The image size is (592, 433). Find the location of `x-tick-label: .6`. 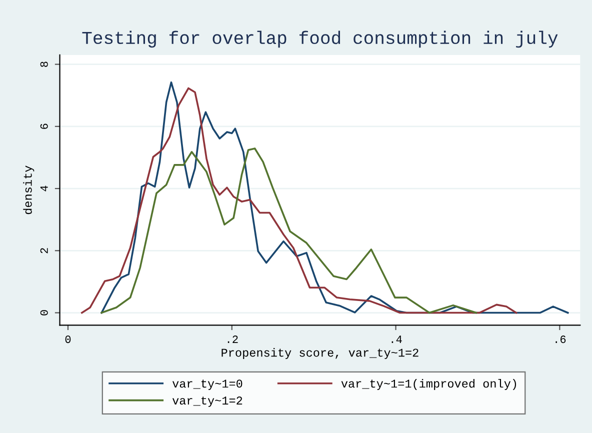

x-tick-label: .6 is located at coordinates (561, 340).